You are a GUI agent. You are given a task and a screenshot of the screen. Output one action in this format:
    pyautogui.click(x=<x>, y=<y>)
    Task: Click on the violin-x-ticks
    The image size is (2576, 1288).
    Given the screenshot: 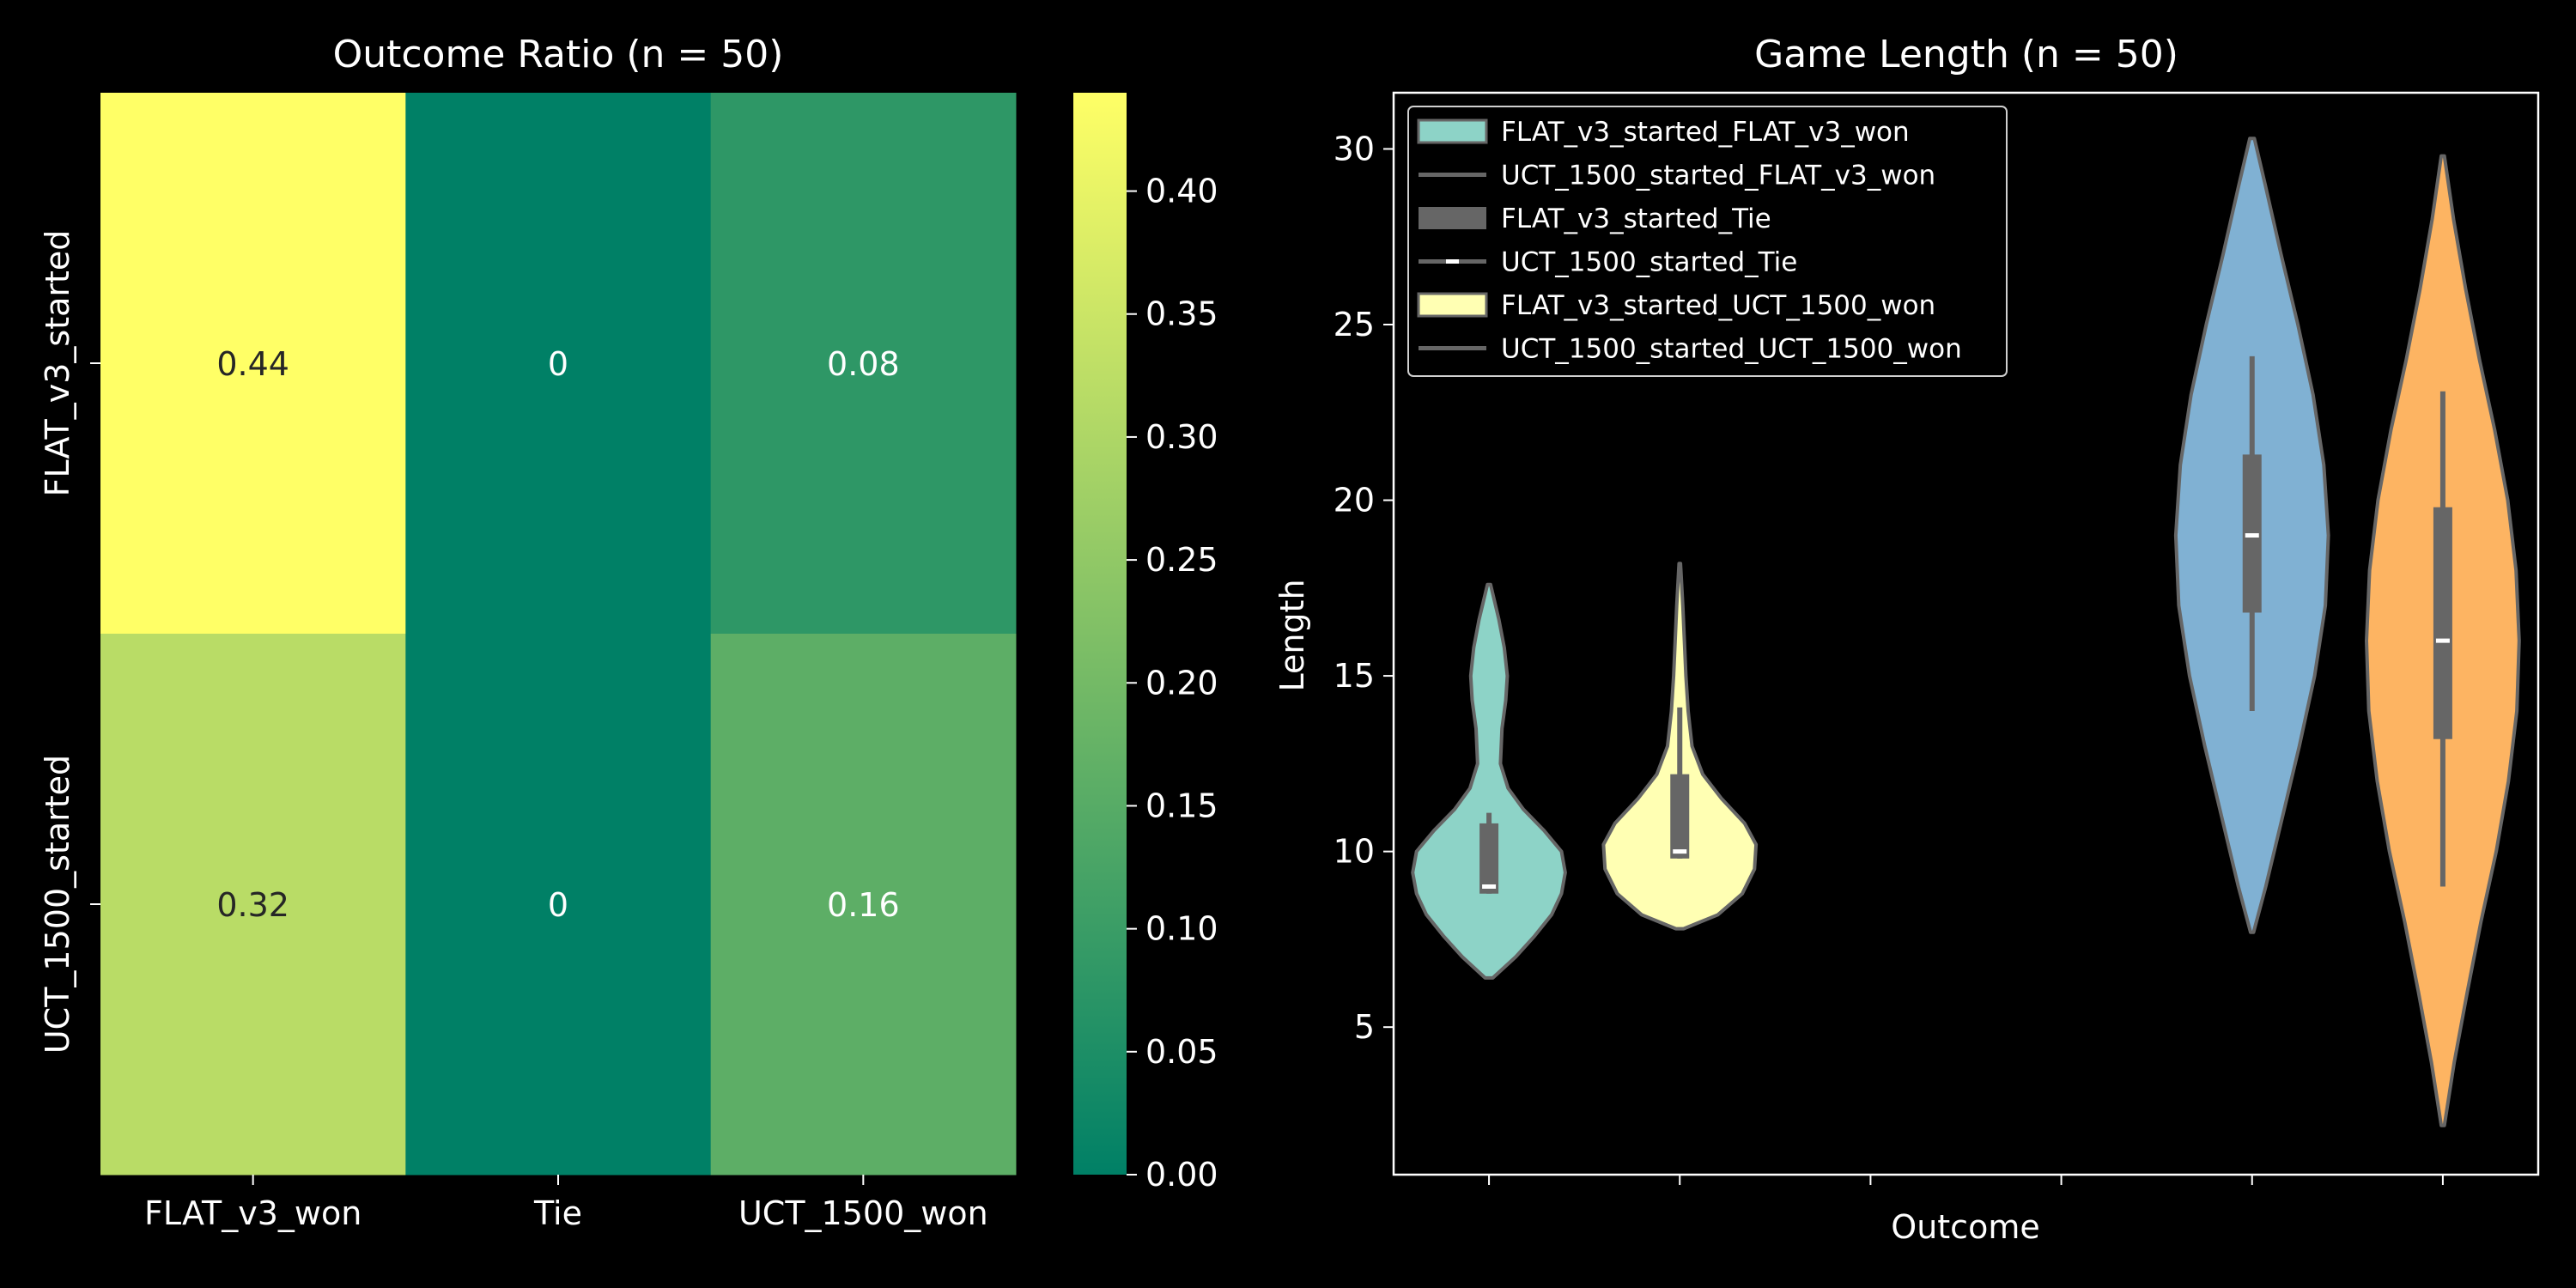 What is the action you would take?
    pyautogui.click(x=1966, y=1180)
    